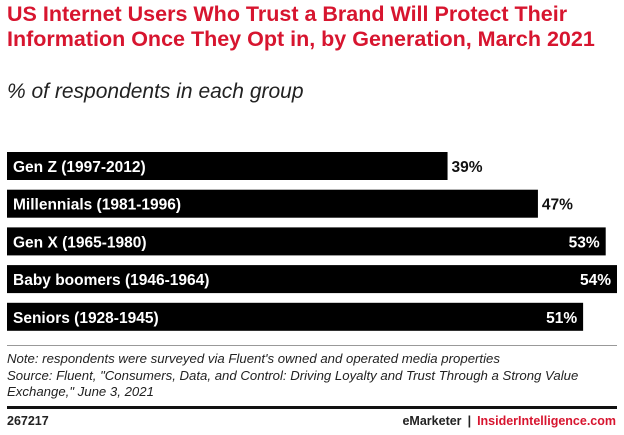 The image size is (624, 435). I want to click on chart-id: 267217, so click(28, 421).